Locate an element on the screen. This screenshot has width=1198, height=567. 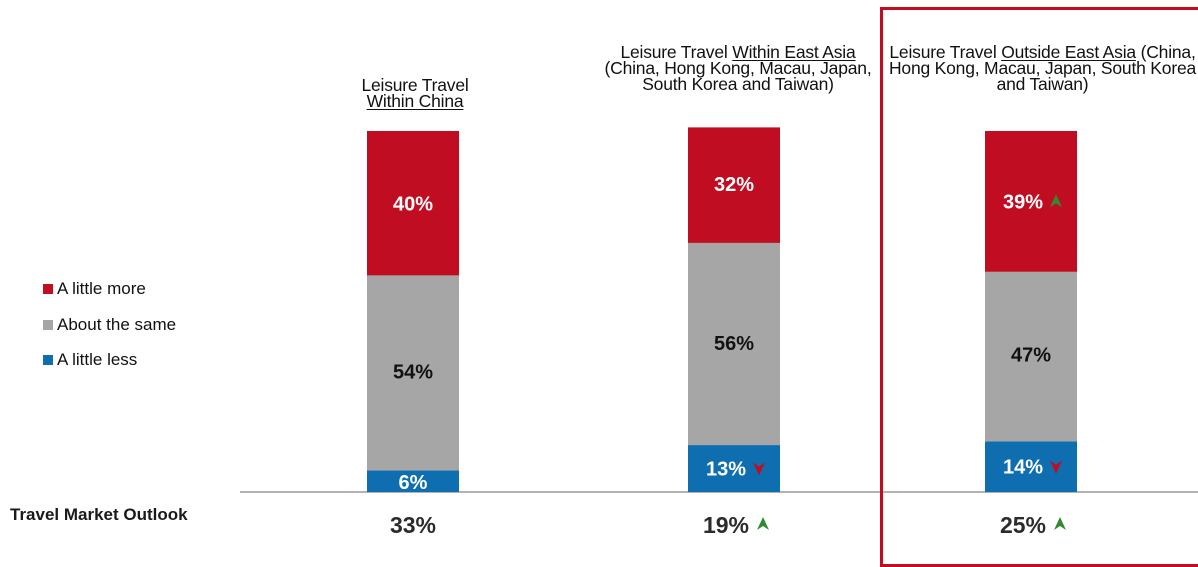
outlook-value-0: 33% is located at coordinates (413, 525).